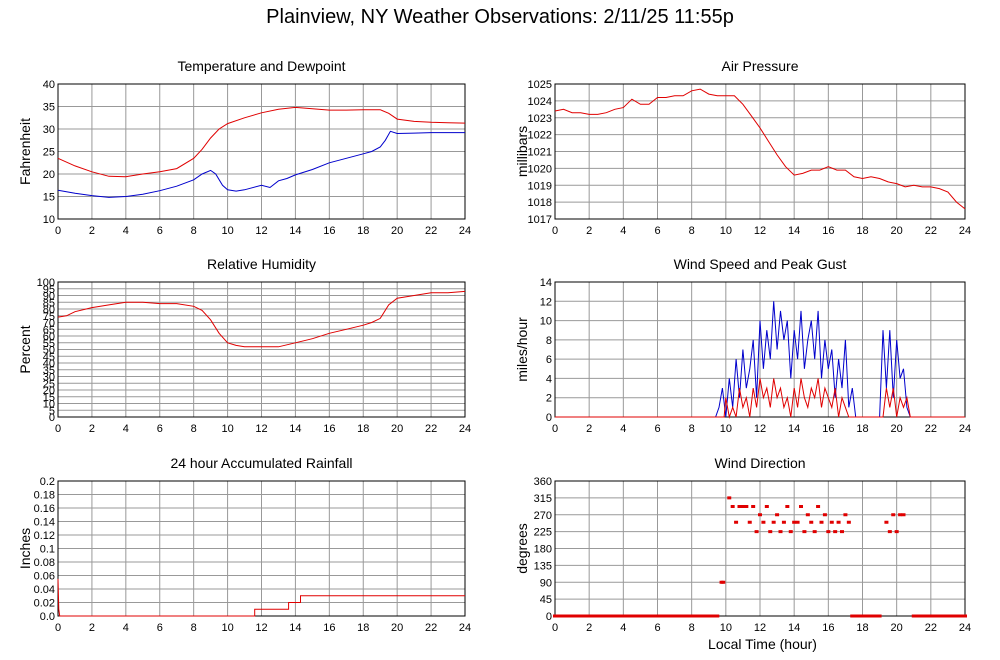 Image resolution: width=1000 pixels, height=660 pixels. What do you see at coordinates (543, 482) in the screenshot?
I see `y-tick-label: 360` at bounding box center [543, 482].